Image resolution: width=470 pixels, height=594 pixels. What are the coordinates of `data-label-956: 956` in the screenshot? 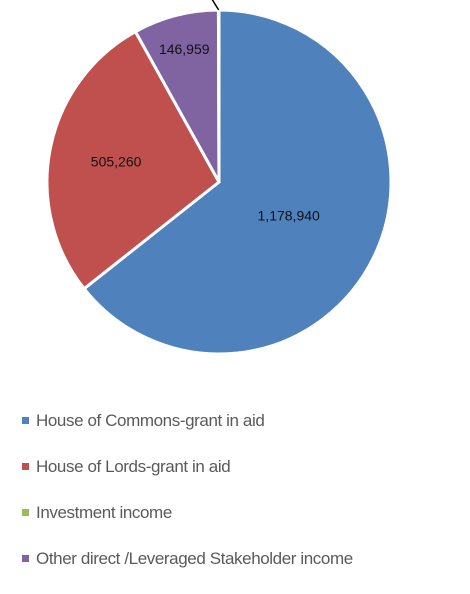 It's located at (180, 1).